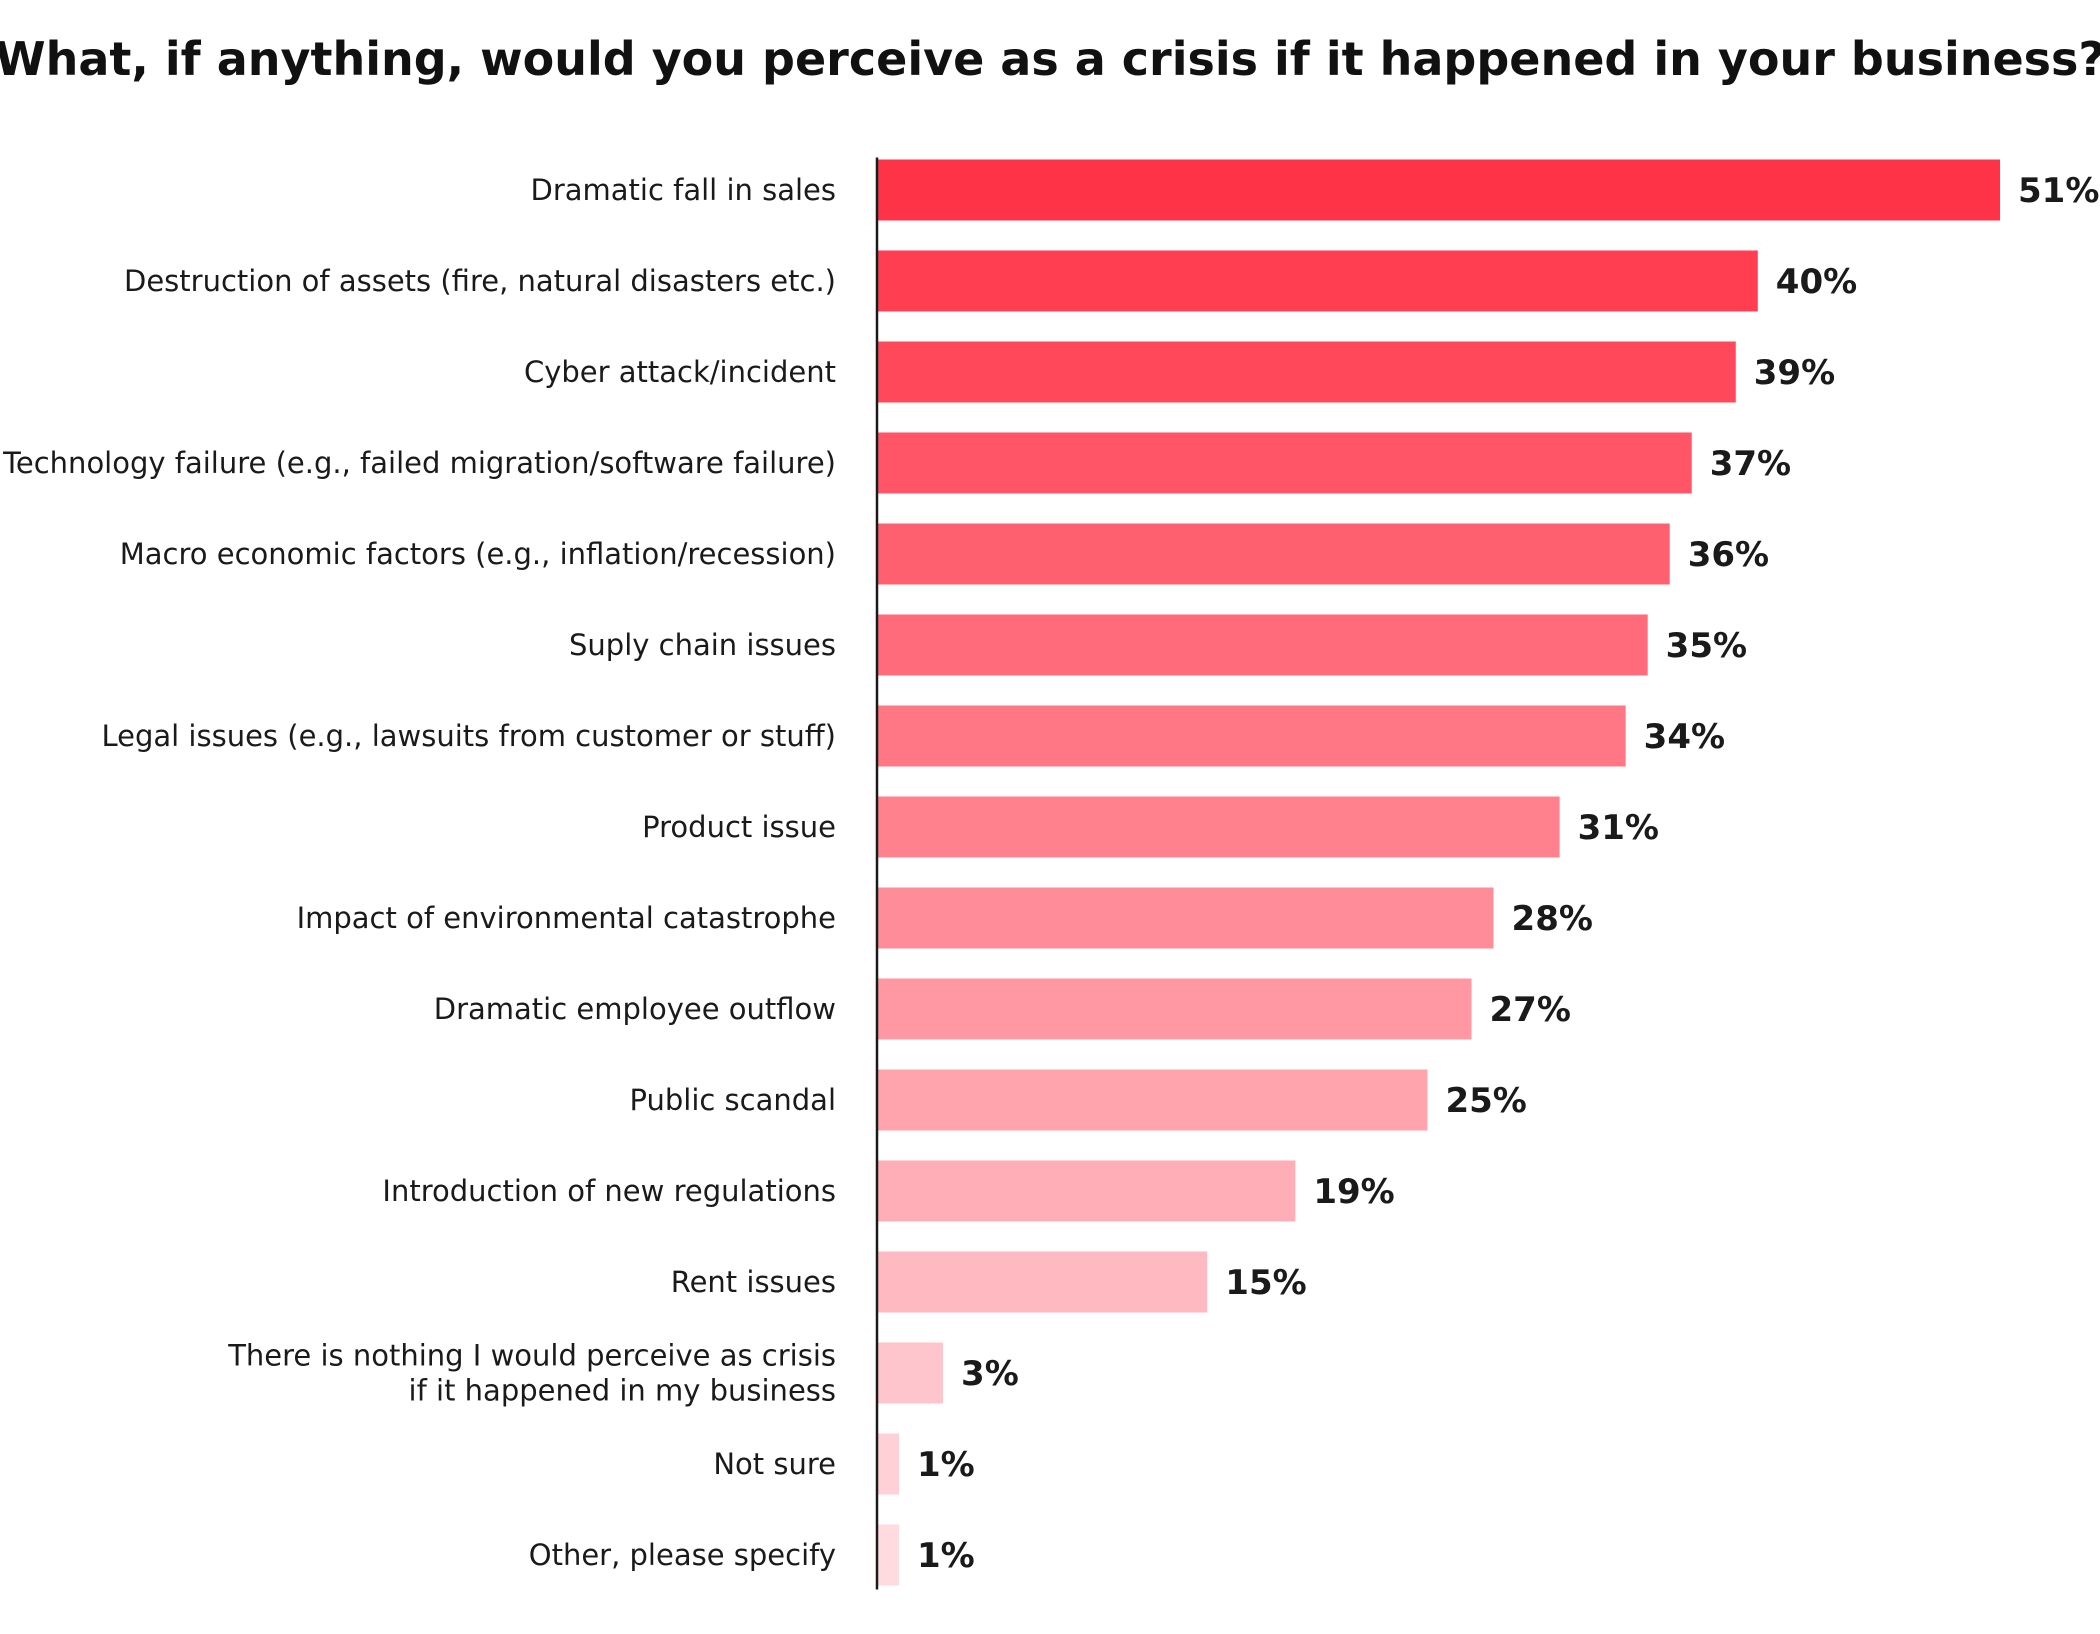  What do you see at coordinates (1684, 737) in the screenshot?
I see `value-label: 34%` at bounding box center [1684, 737].